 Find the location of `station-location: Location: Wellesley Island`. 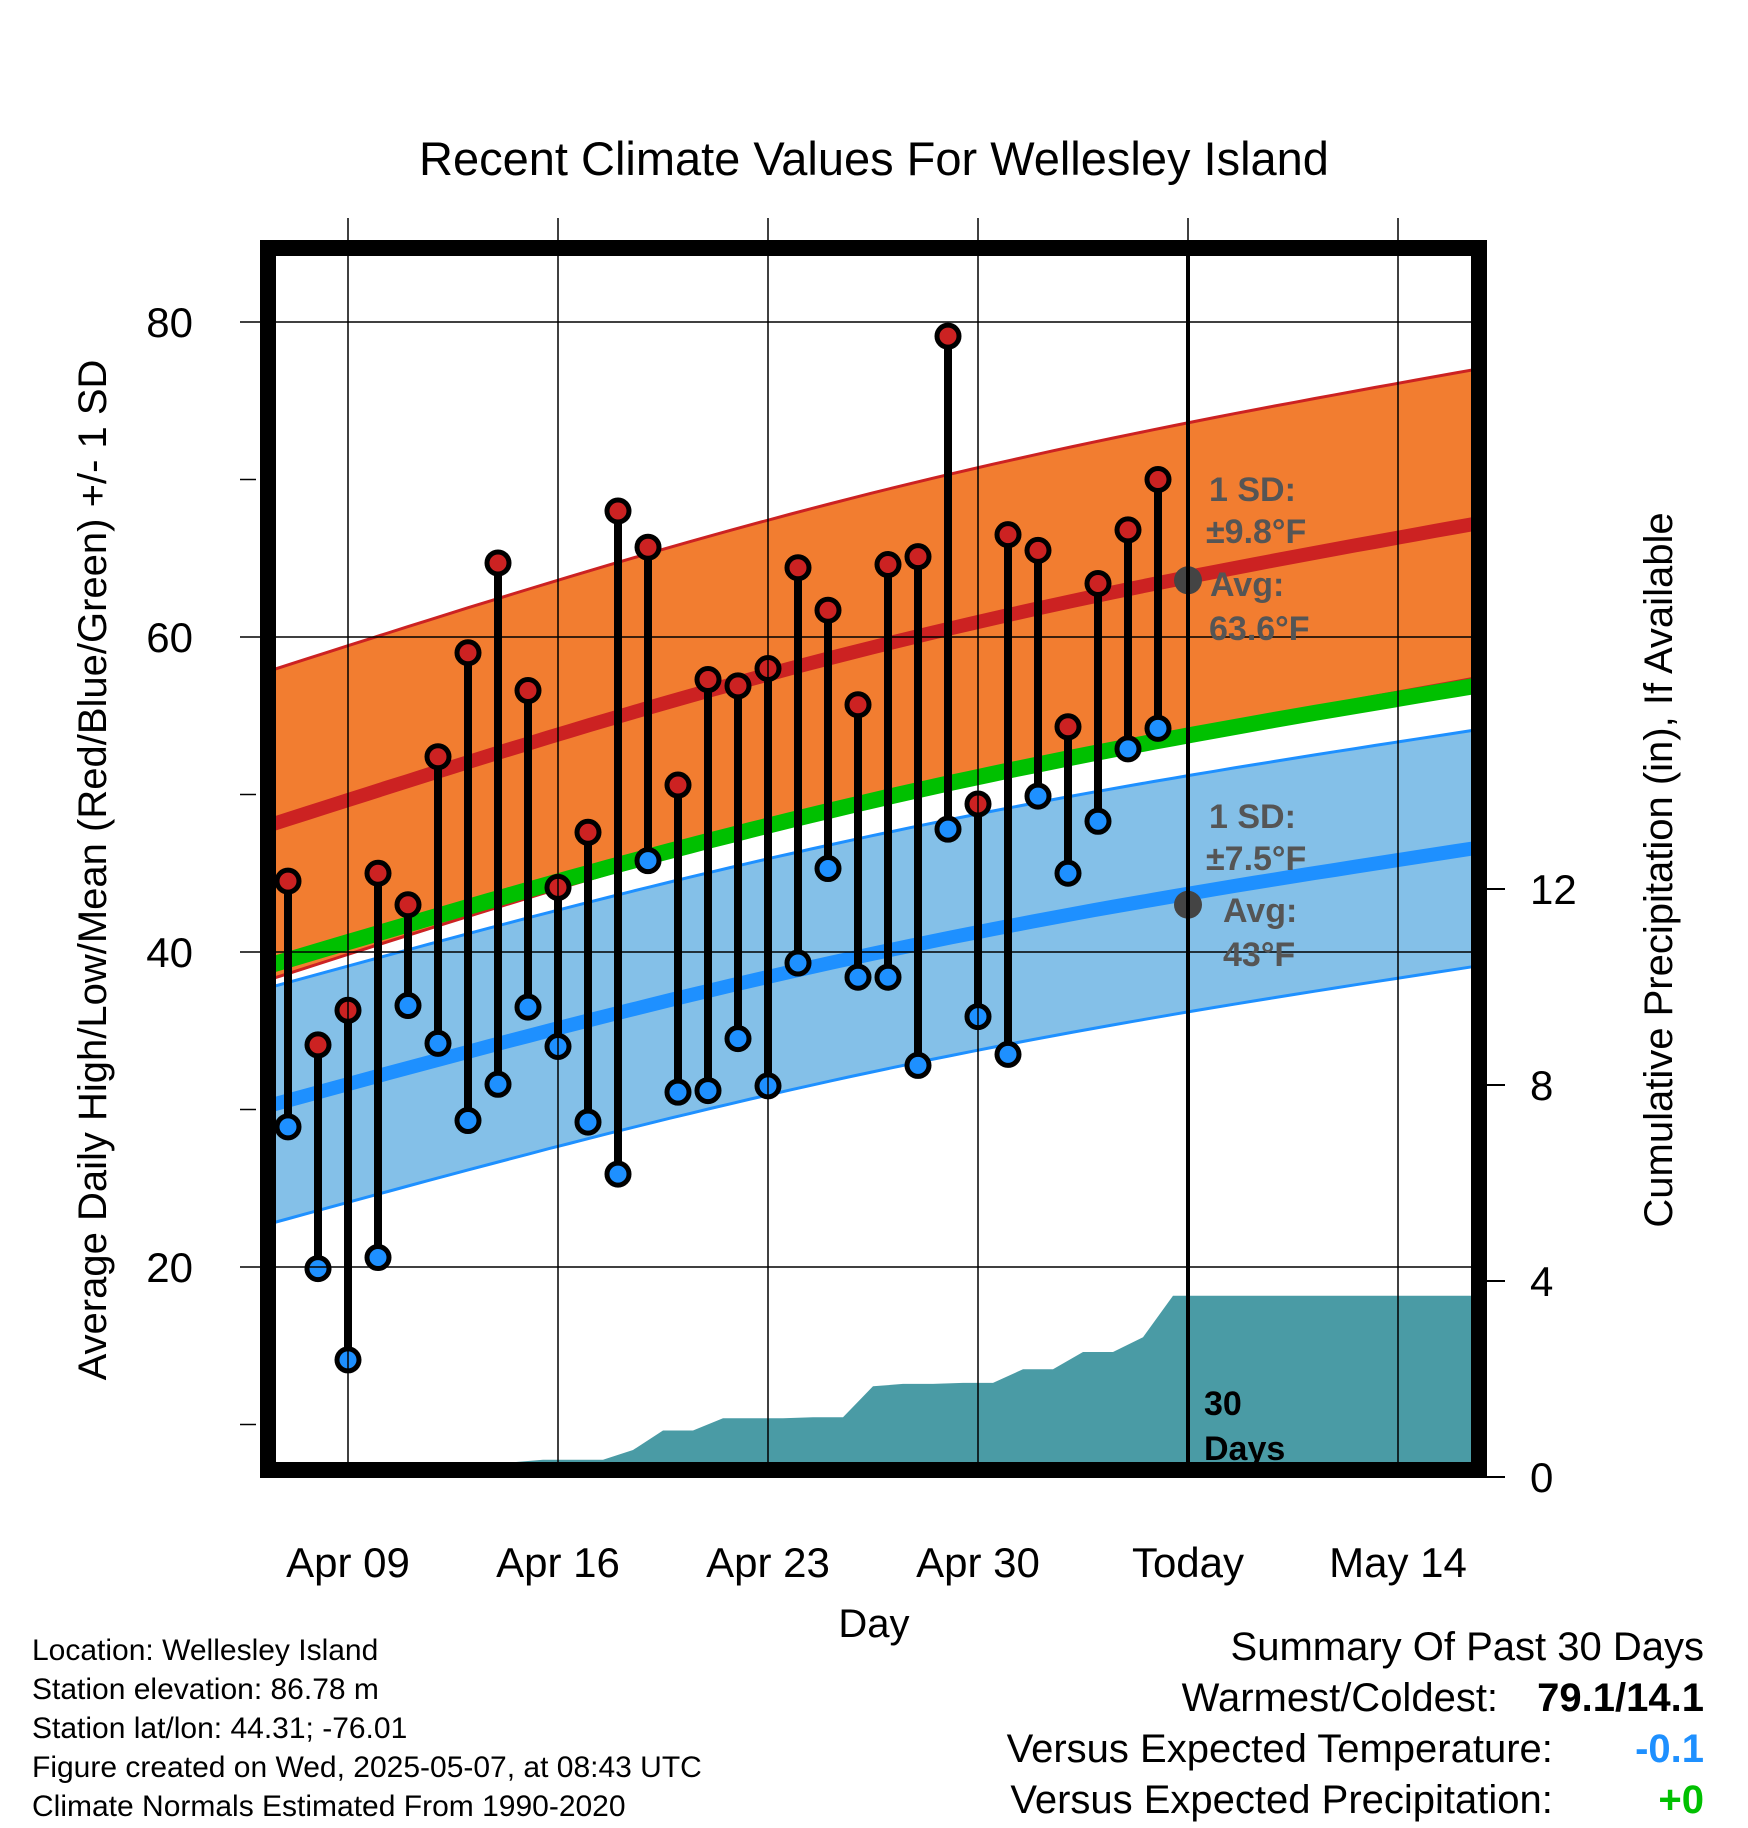

station-location: Location: Wellesley Island is located at coordinates (205, 1650).